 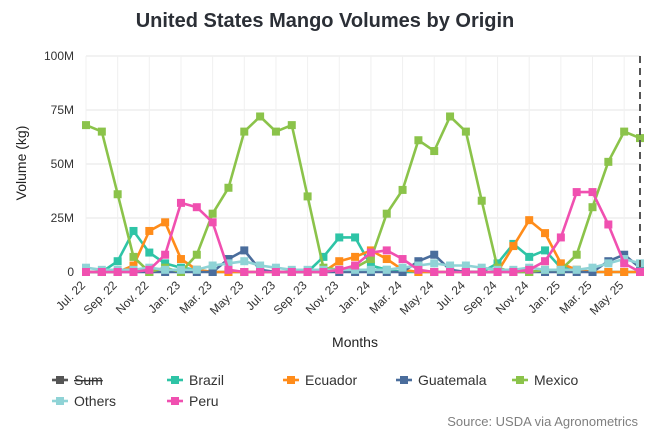 What do you see at coordinates (545, 380) in the screenshot?
I see `legend-item-mexico: Mexico` at bounding box center [545, 380].